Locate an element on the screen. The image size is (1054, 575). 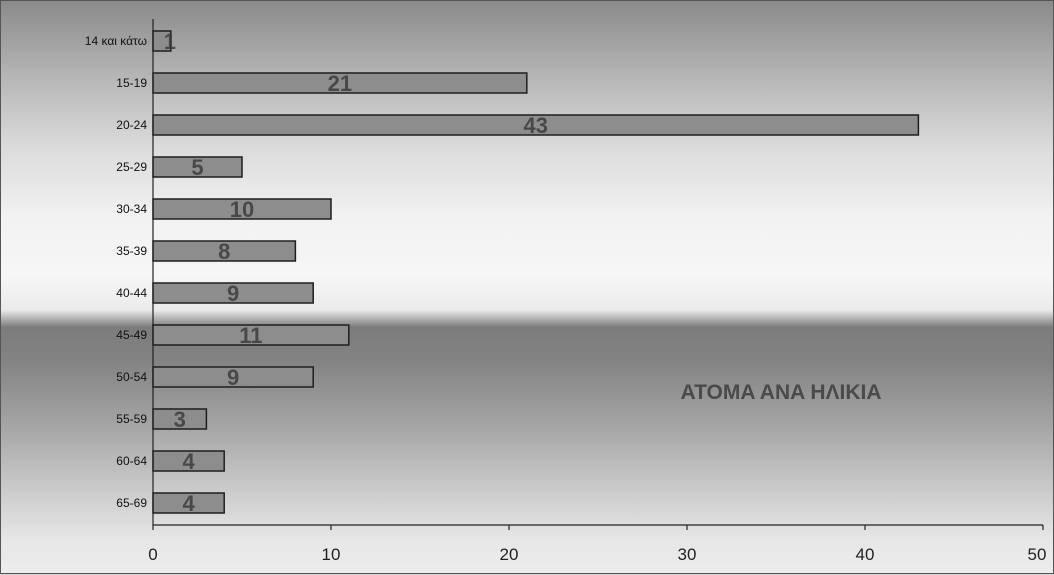
data-label: 5 is located at coordinates (197, 167).